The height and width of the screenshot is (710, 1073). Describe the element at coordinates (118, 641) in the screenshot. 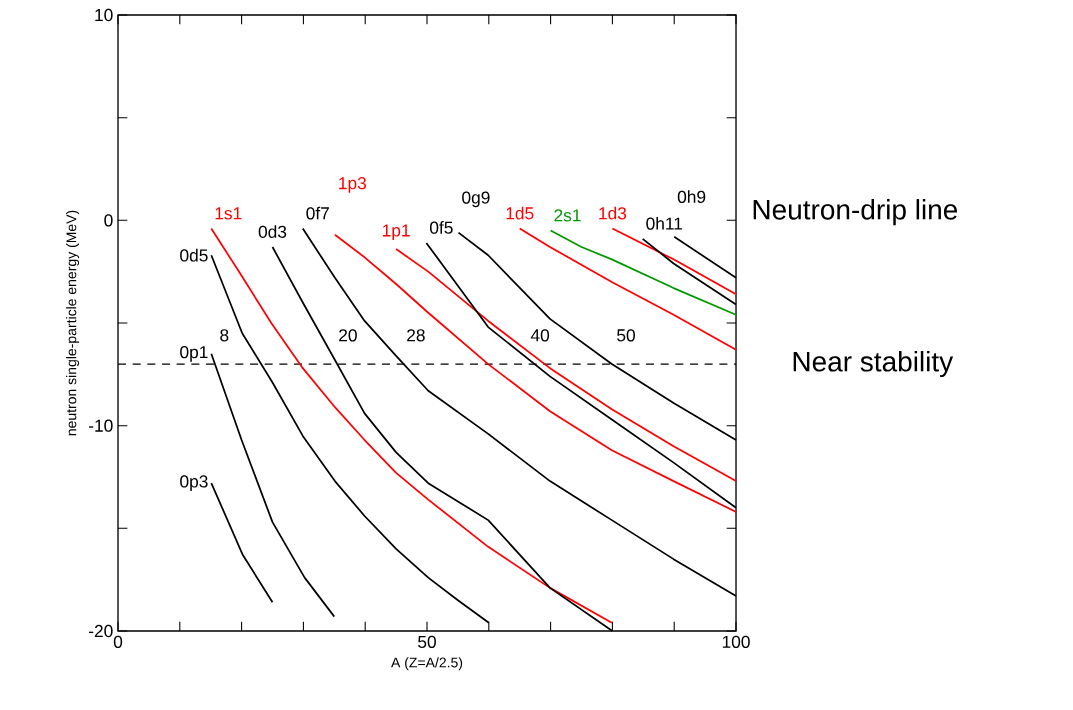

I see `x-tick-label: 0` at that location.